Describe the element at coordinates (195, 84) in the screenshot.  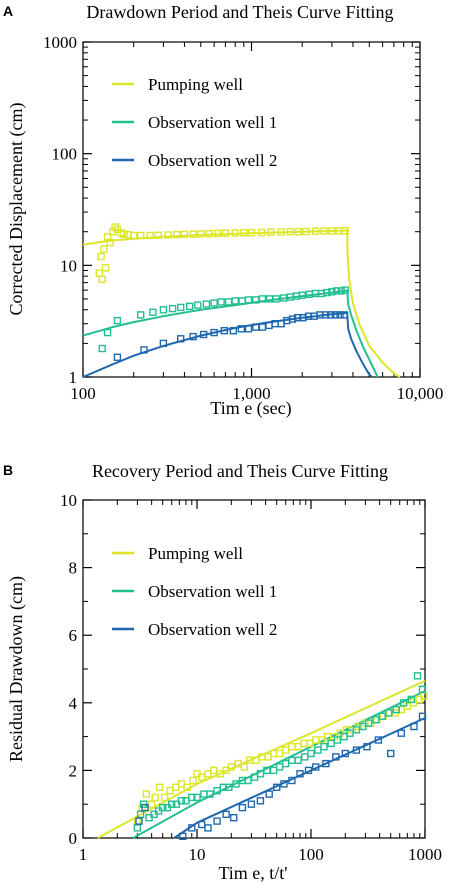
I see `legend-label: Pumping well` at that location.